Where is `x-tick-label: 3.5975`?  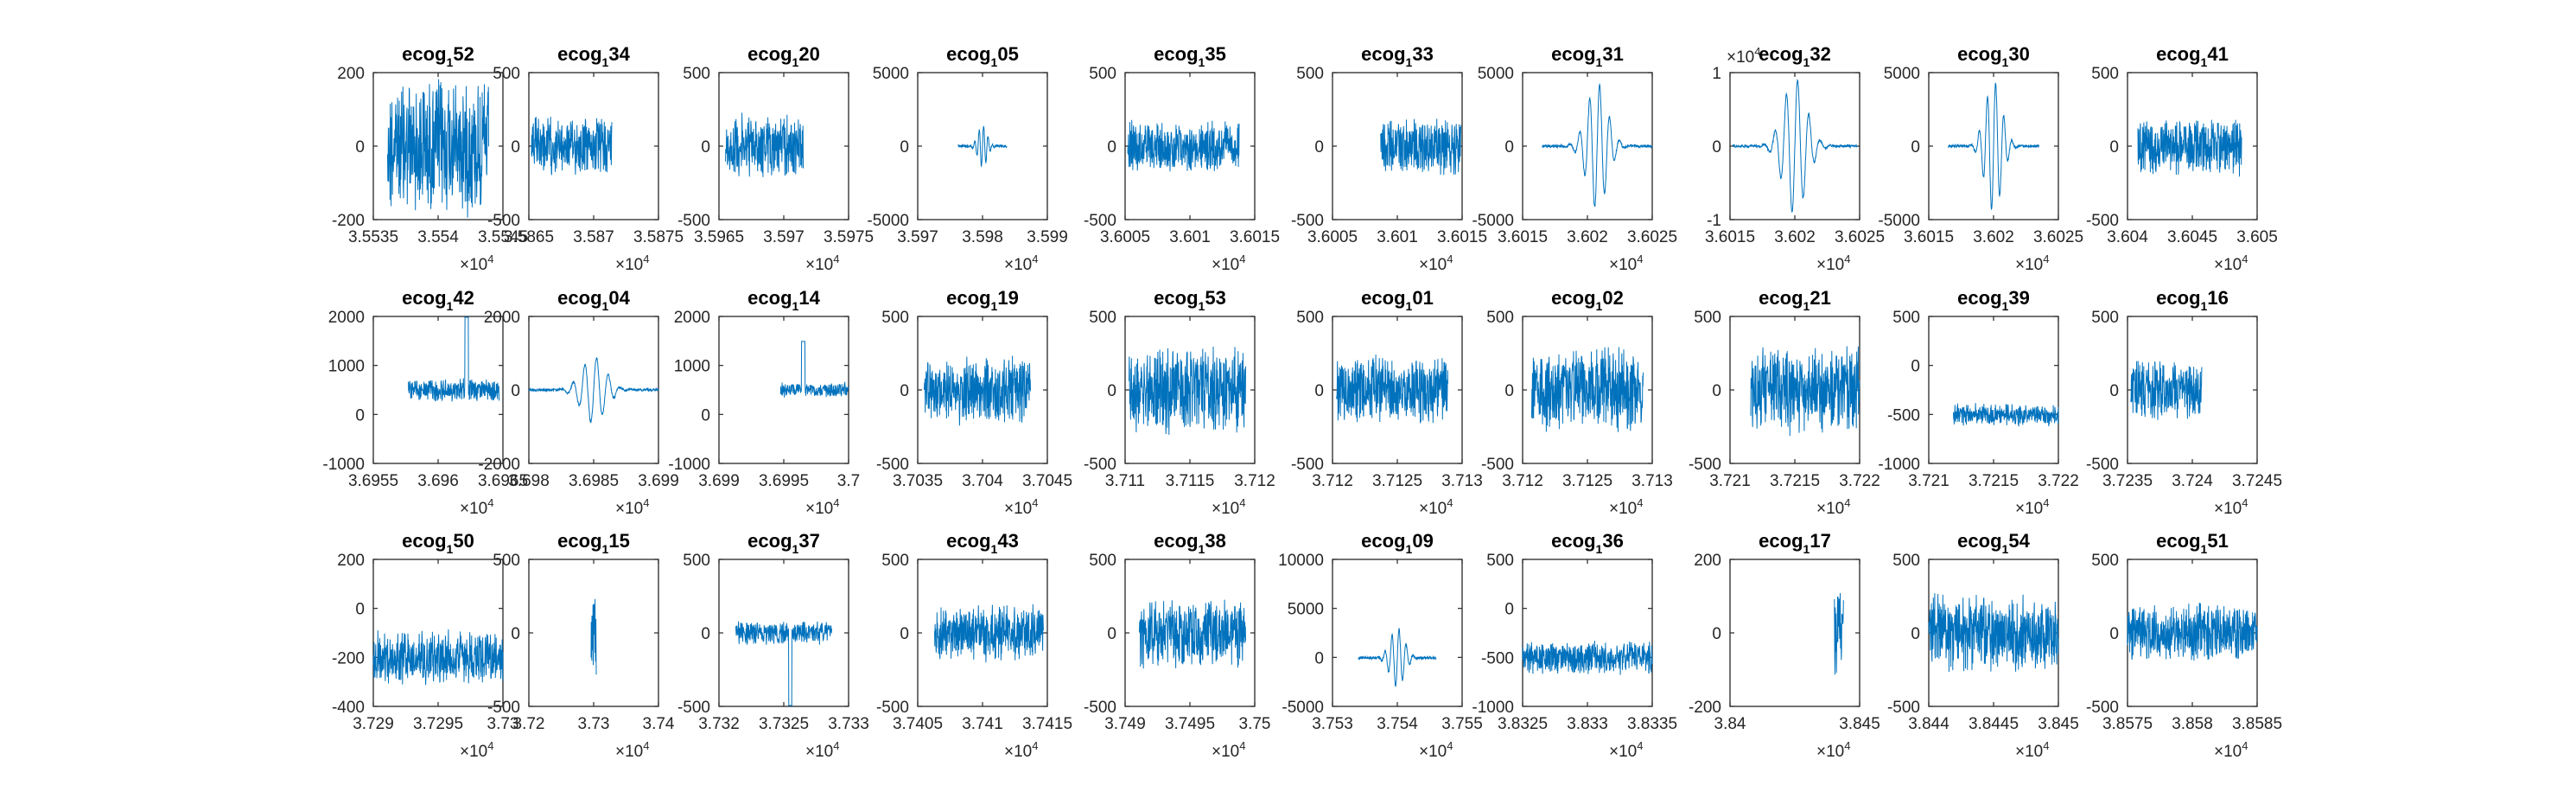 x-tick-label: 3.5975 is located at coordinates (849, 237).